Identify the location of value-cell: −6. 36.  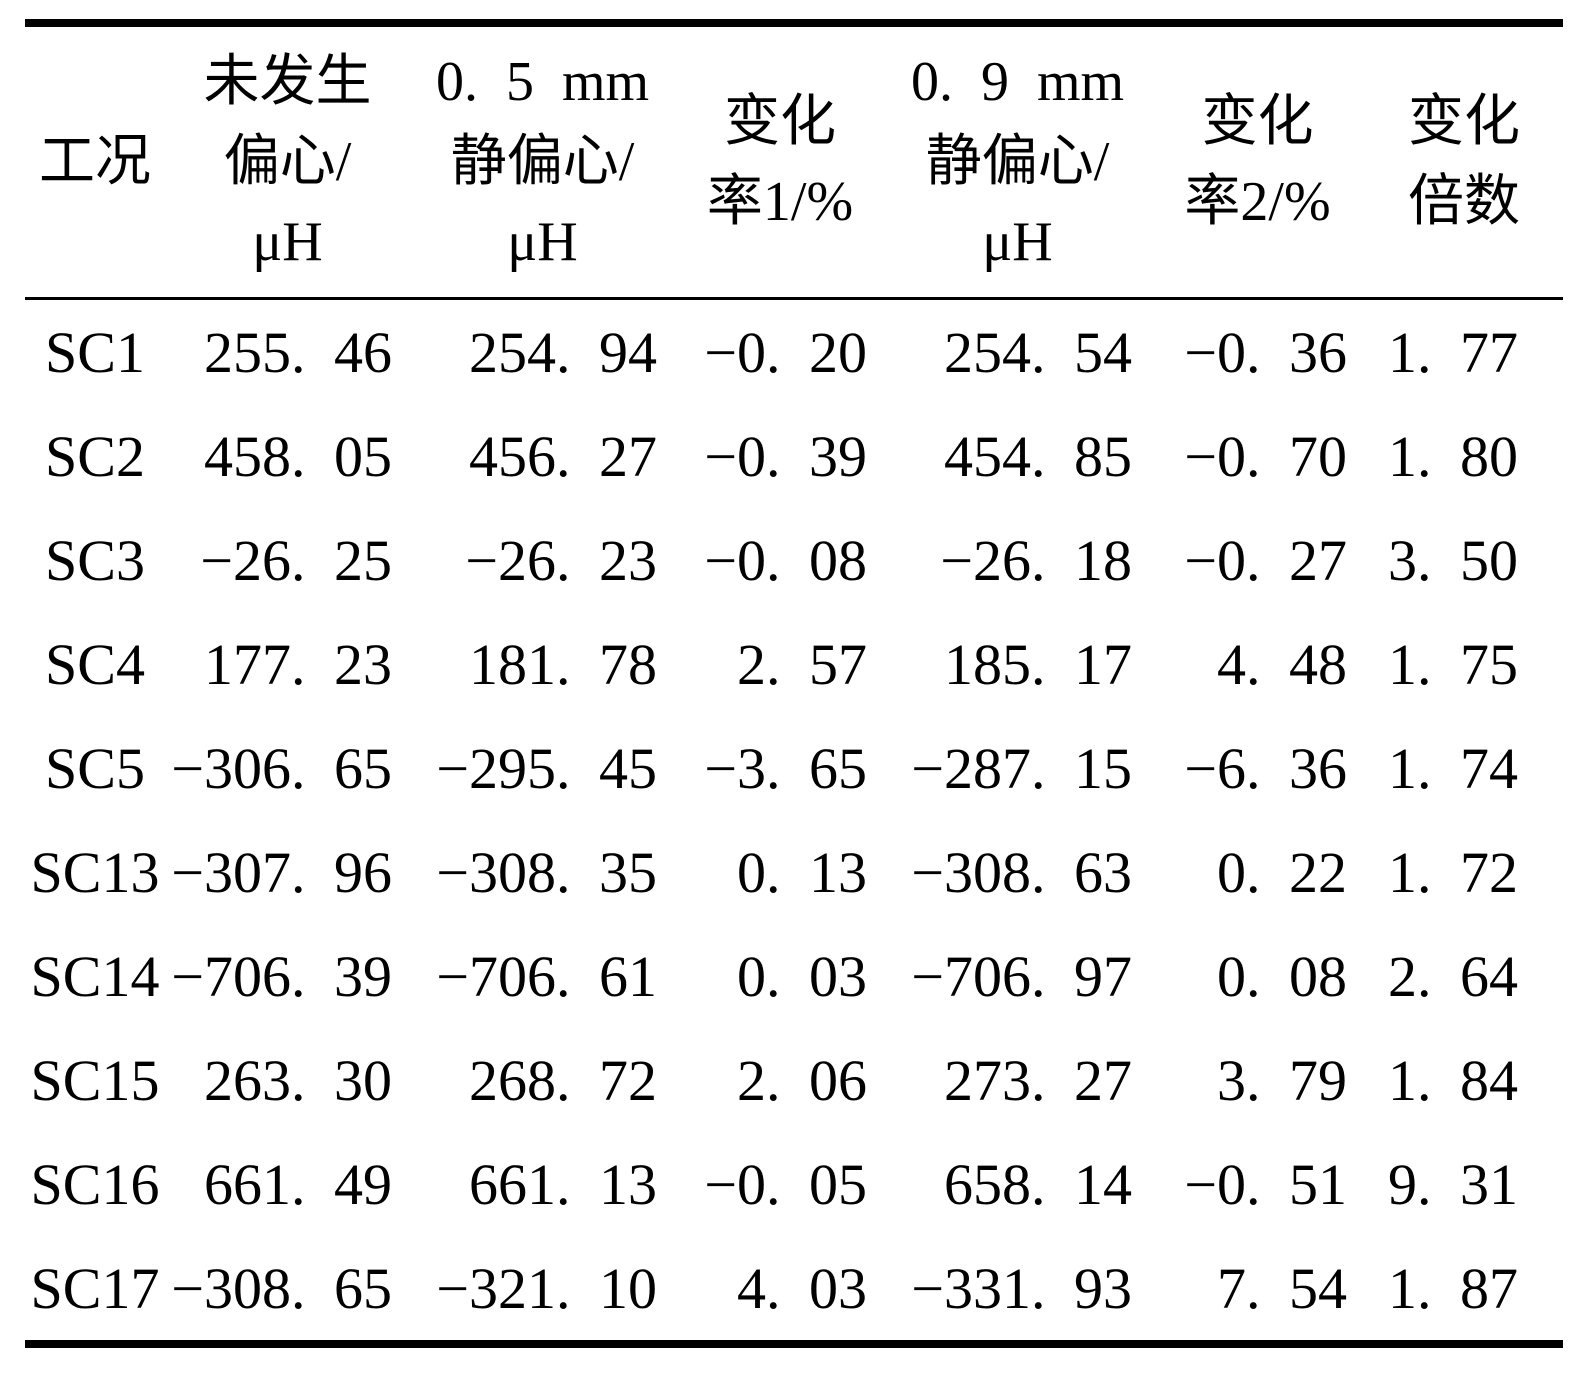
(1265, 768).